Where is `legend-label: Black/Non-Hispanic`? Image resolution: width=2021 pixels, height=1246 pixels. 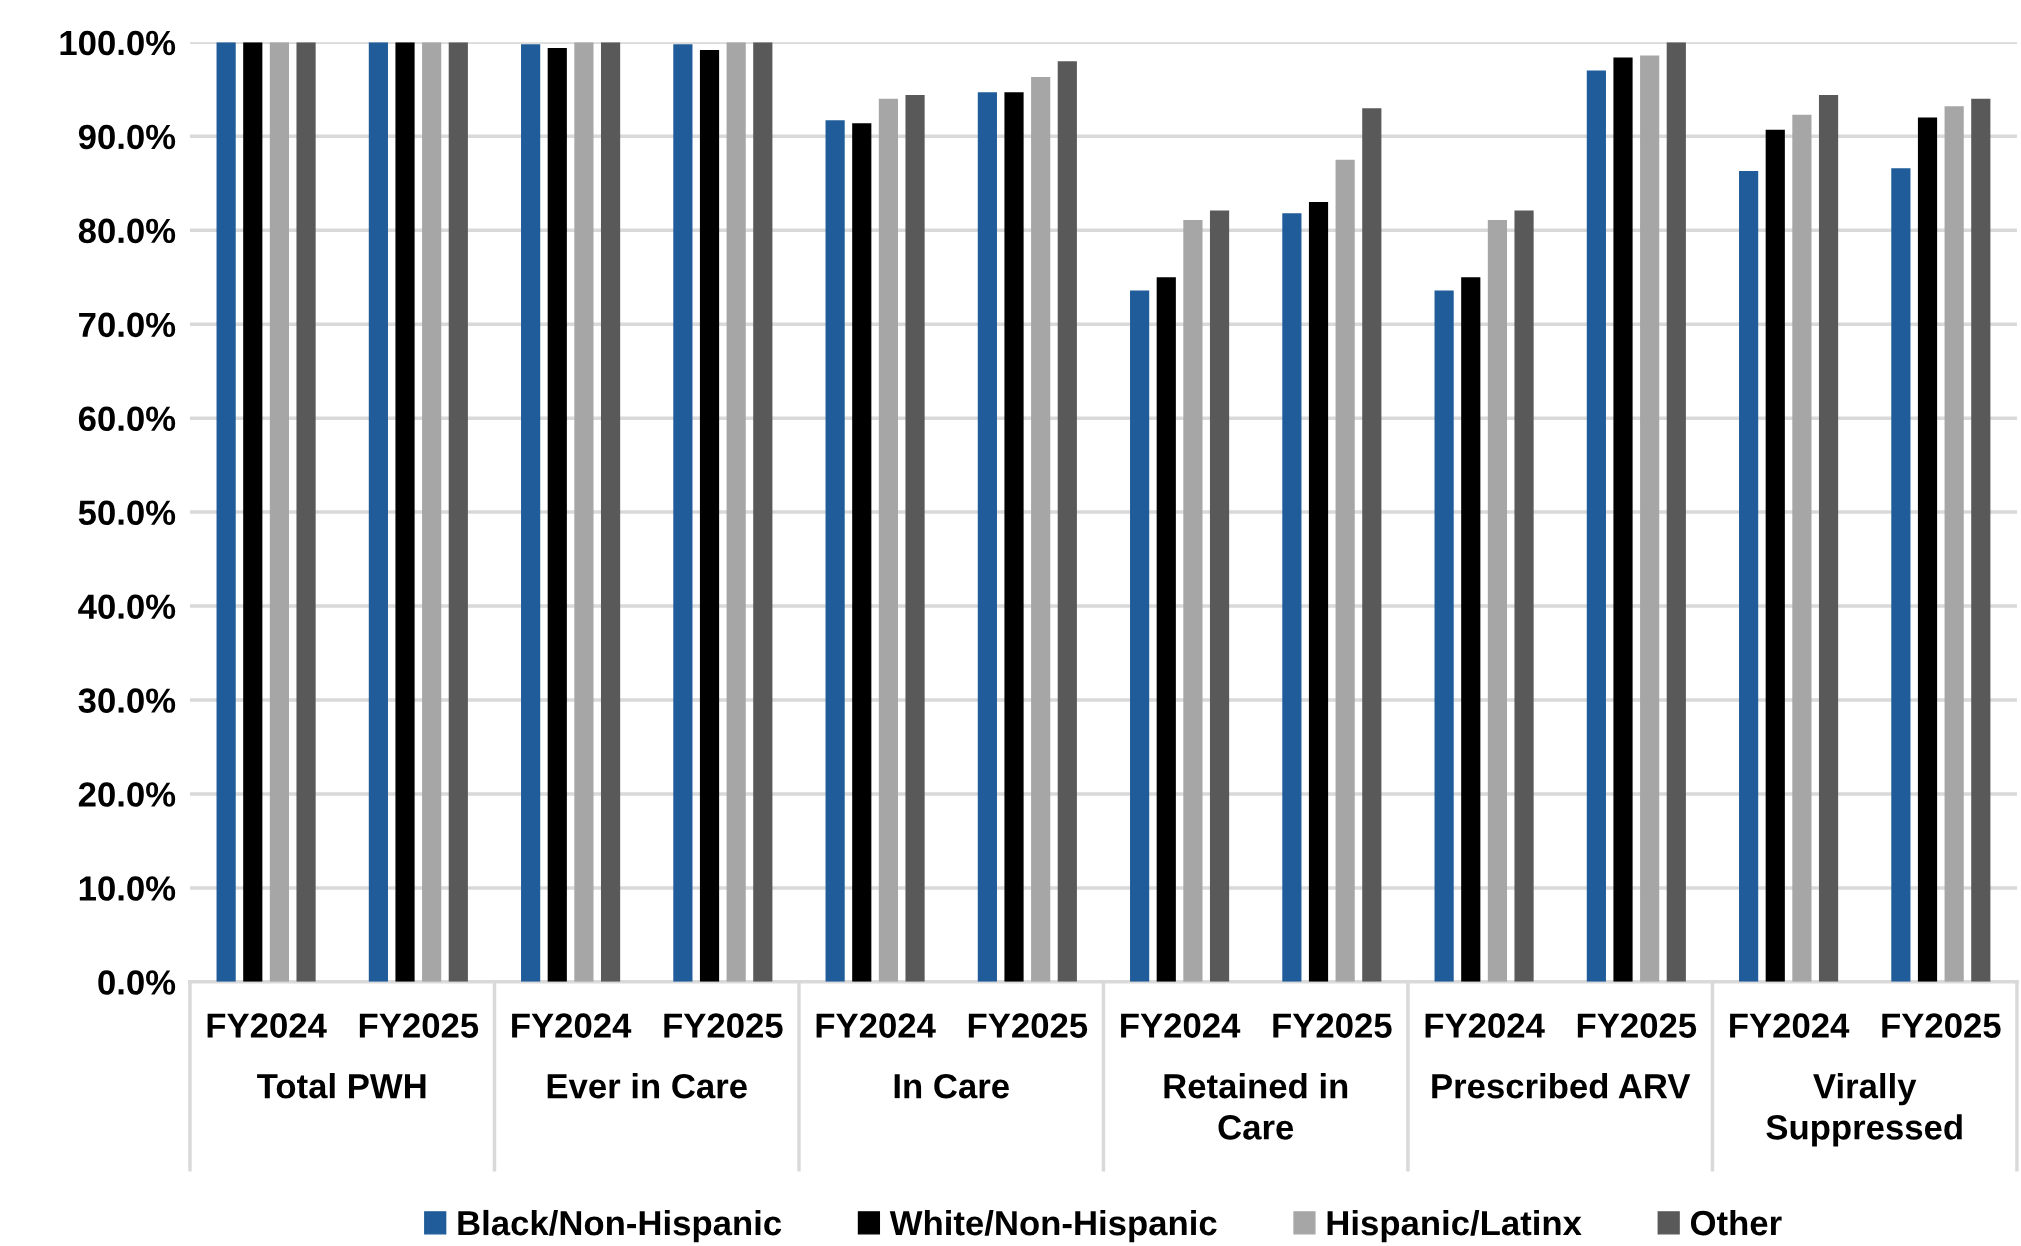
legend-label: Black/Non-Hispanic is located at coordinates (620, 1226).